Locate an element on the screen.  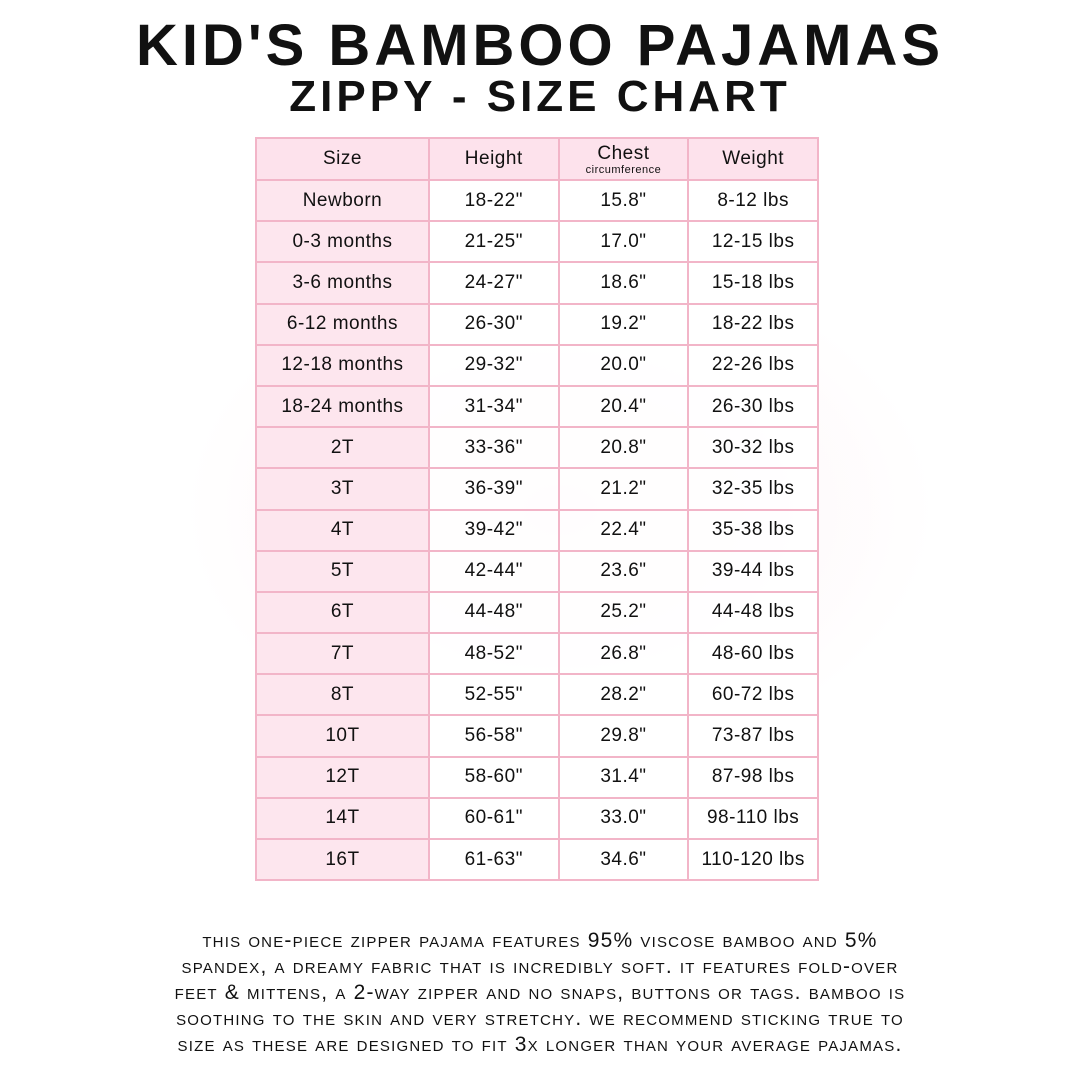
table-row: 0-3 months 21-25" 17.0" 12-15 lbs is located at coordinates (537, 242).